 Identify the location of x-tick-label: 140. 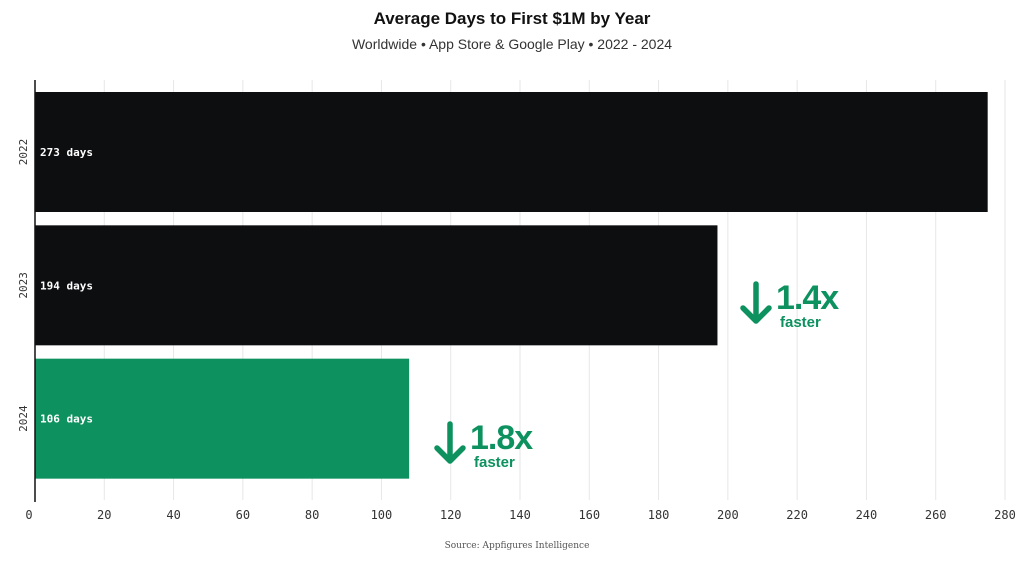
(520, 515).